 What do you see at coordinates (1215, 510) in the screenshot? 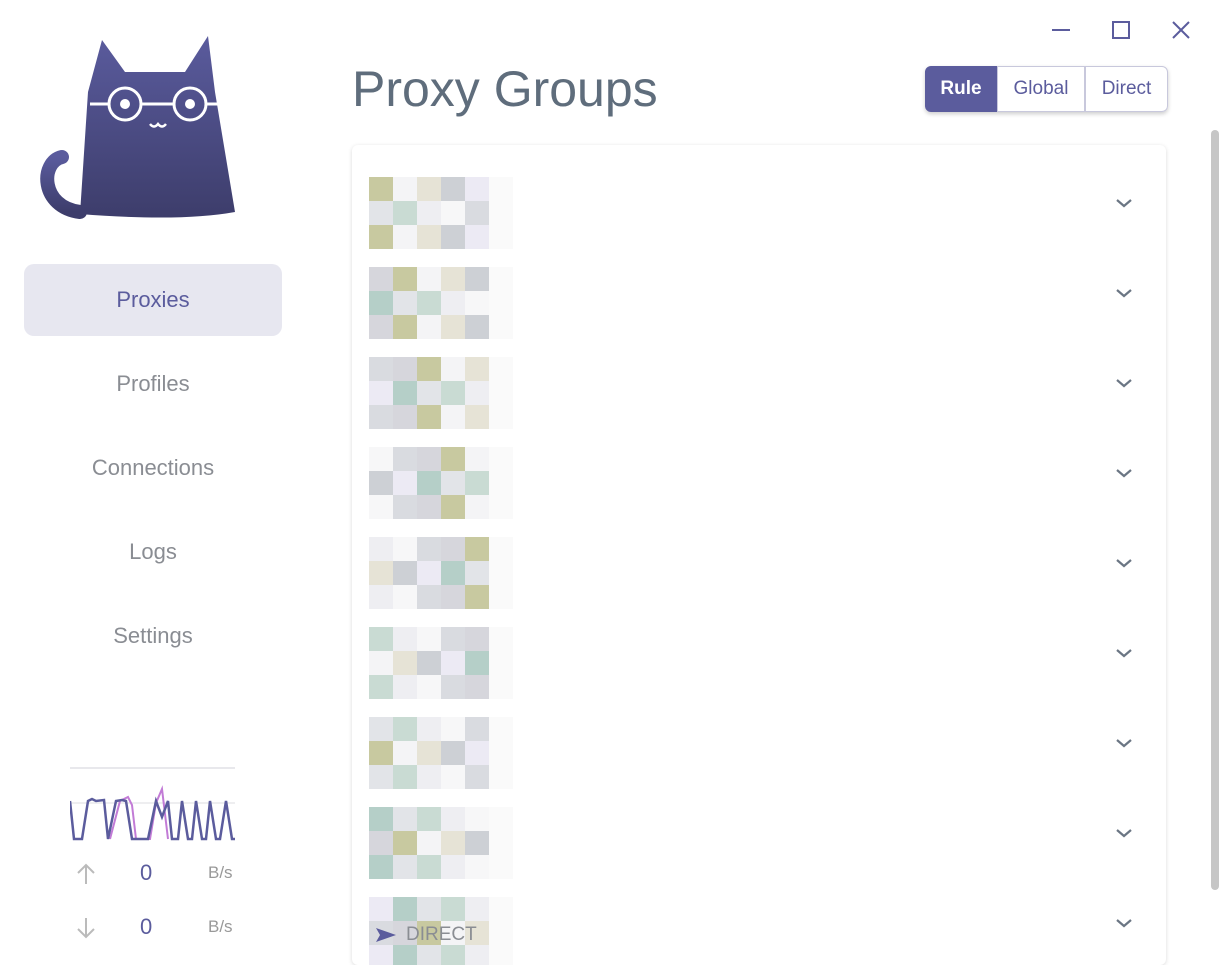
I see `scrollbar` at bounding box center [1215, 510].